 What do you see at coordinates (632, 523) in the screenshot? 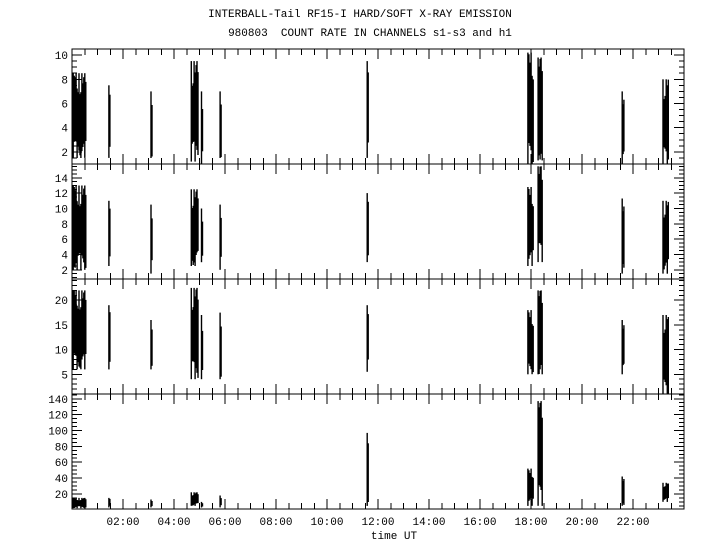
I see `x-tick-label: 22:00` at bounding box center [632, 523].